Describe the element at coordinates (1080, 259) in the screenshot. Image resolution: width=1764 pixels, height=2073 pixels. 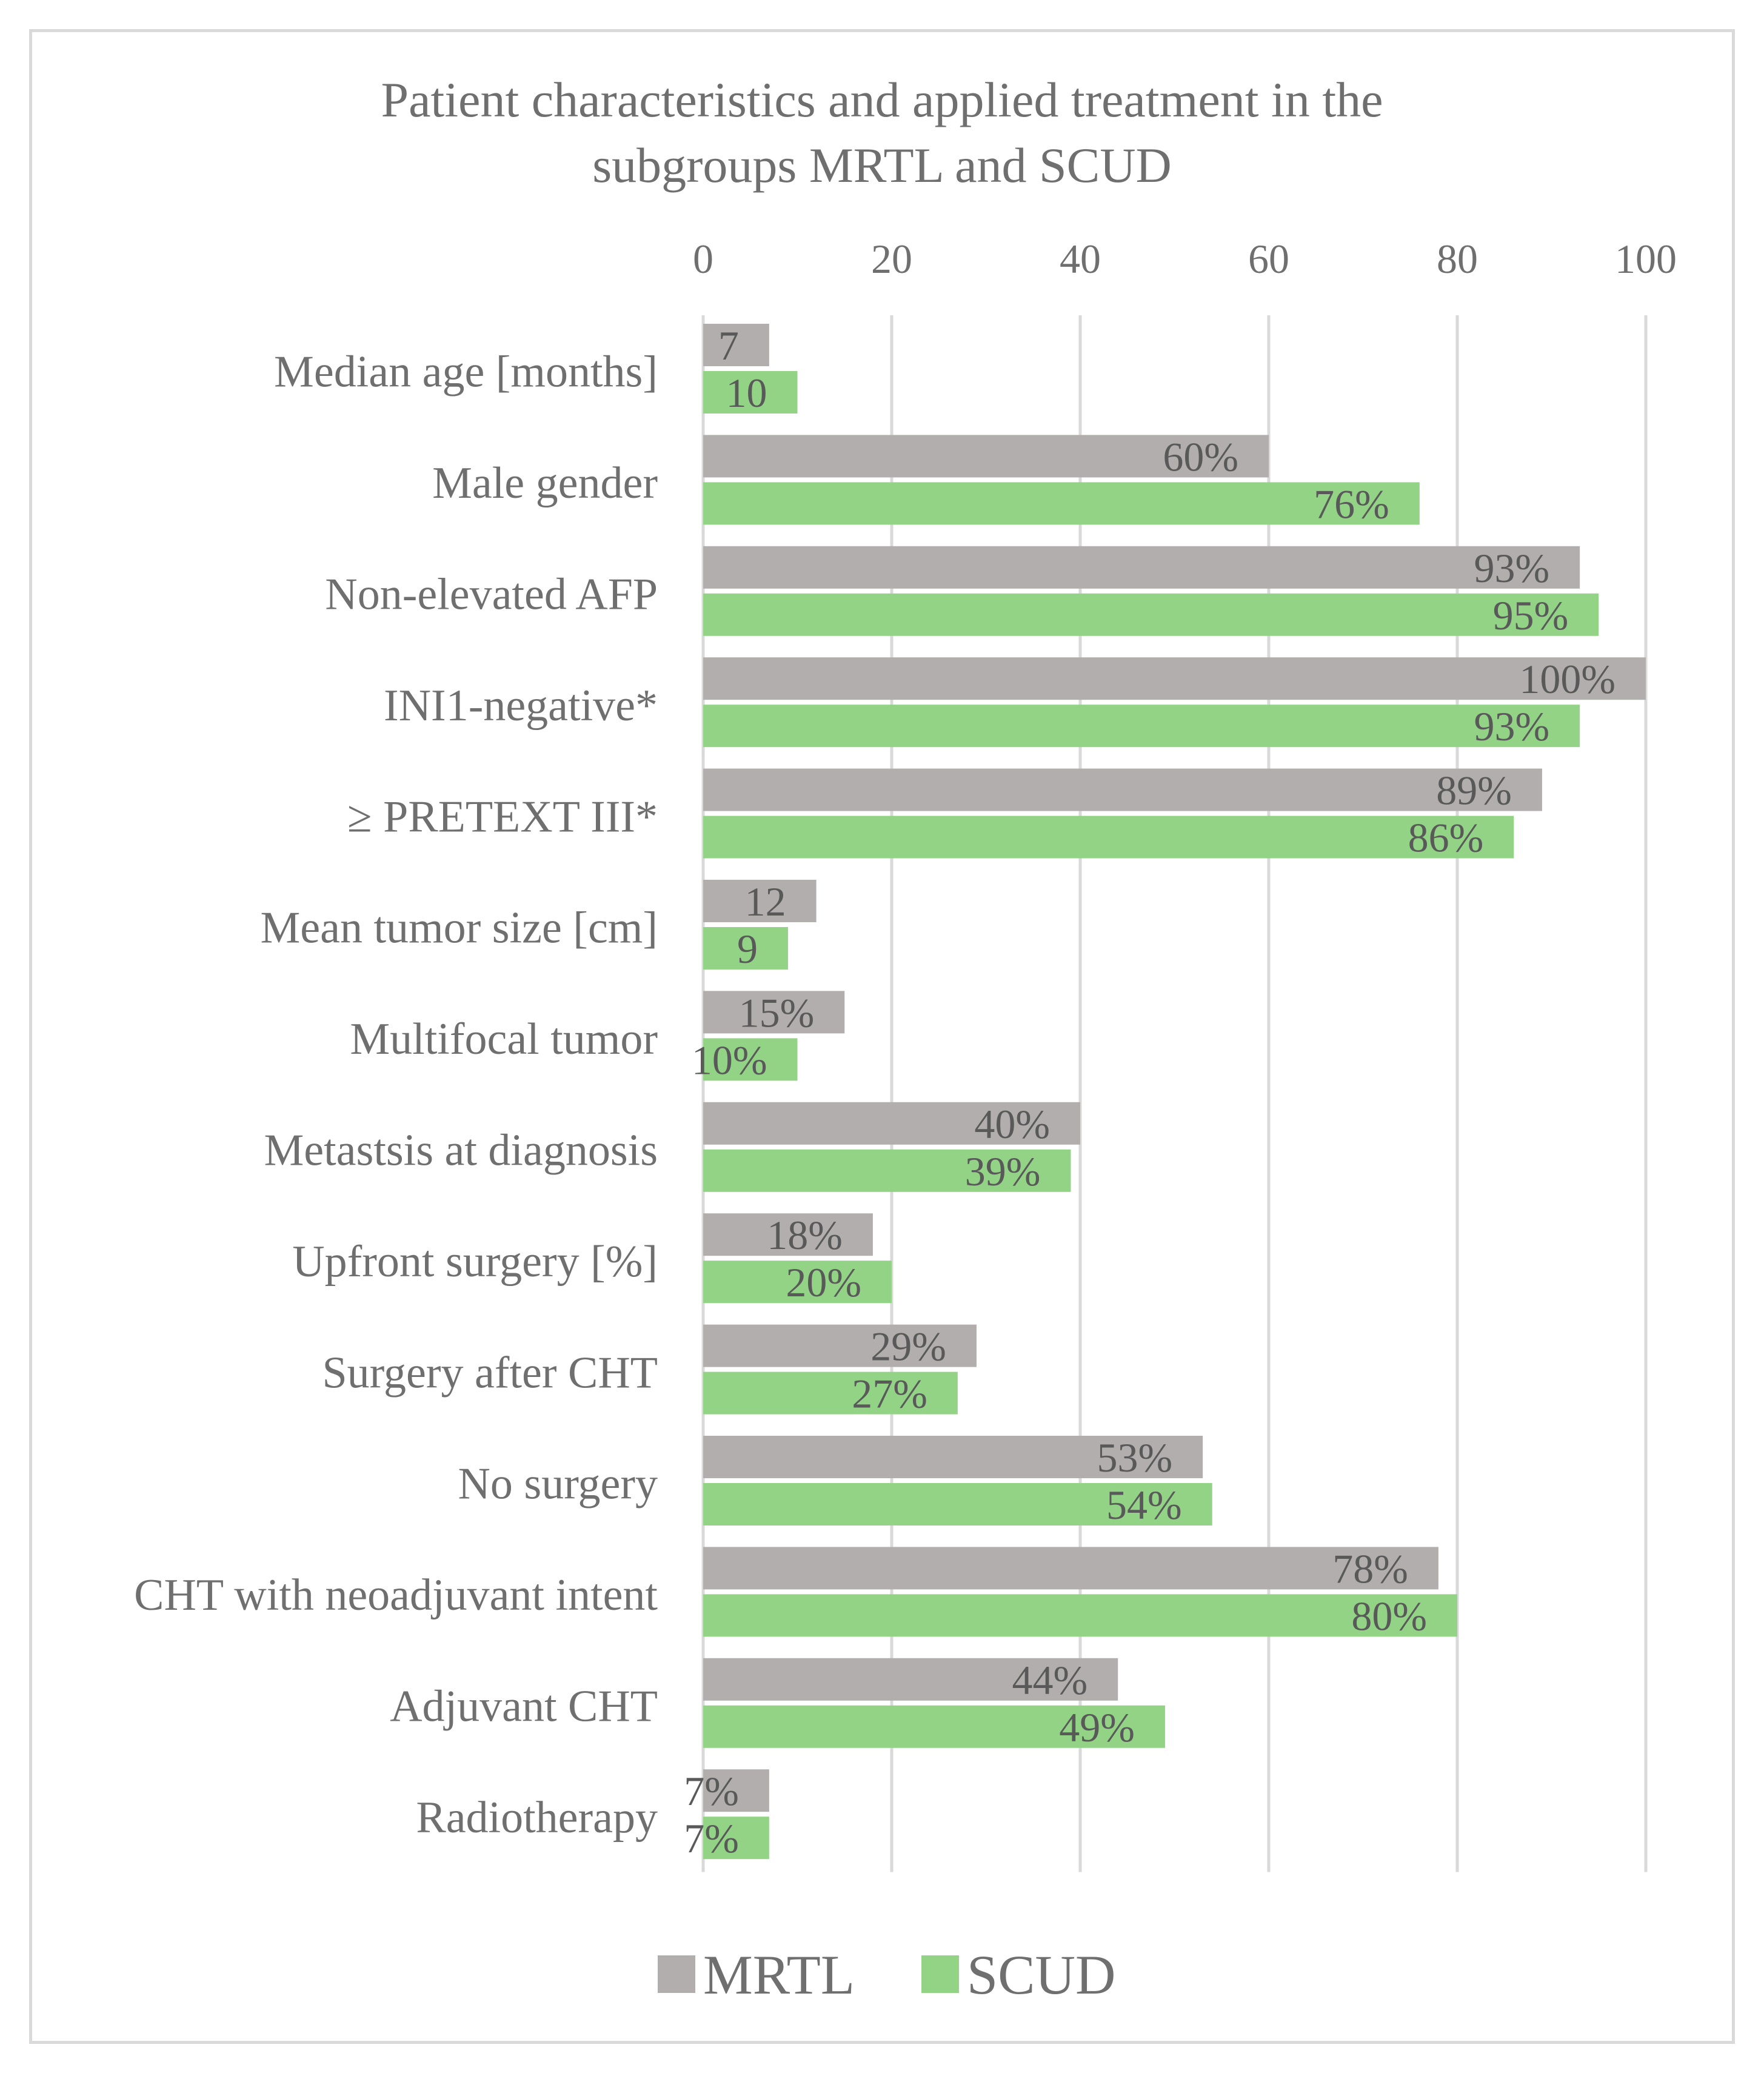
I see `x-tick-label: 40` at that location.